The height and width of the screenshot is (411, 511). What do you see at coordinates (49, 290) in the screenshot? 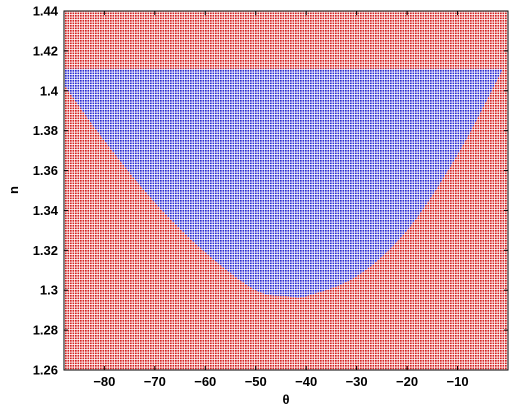
I see `y-tick-label: 1.3` at bounding box center [49, 290].